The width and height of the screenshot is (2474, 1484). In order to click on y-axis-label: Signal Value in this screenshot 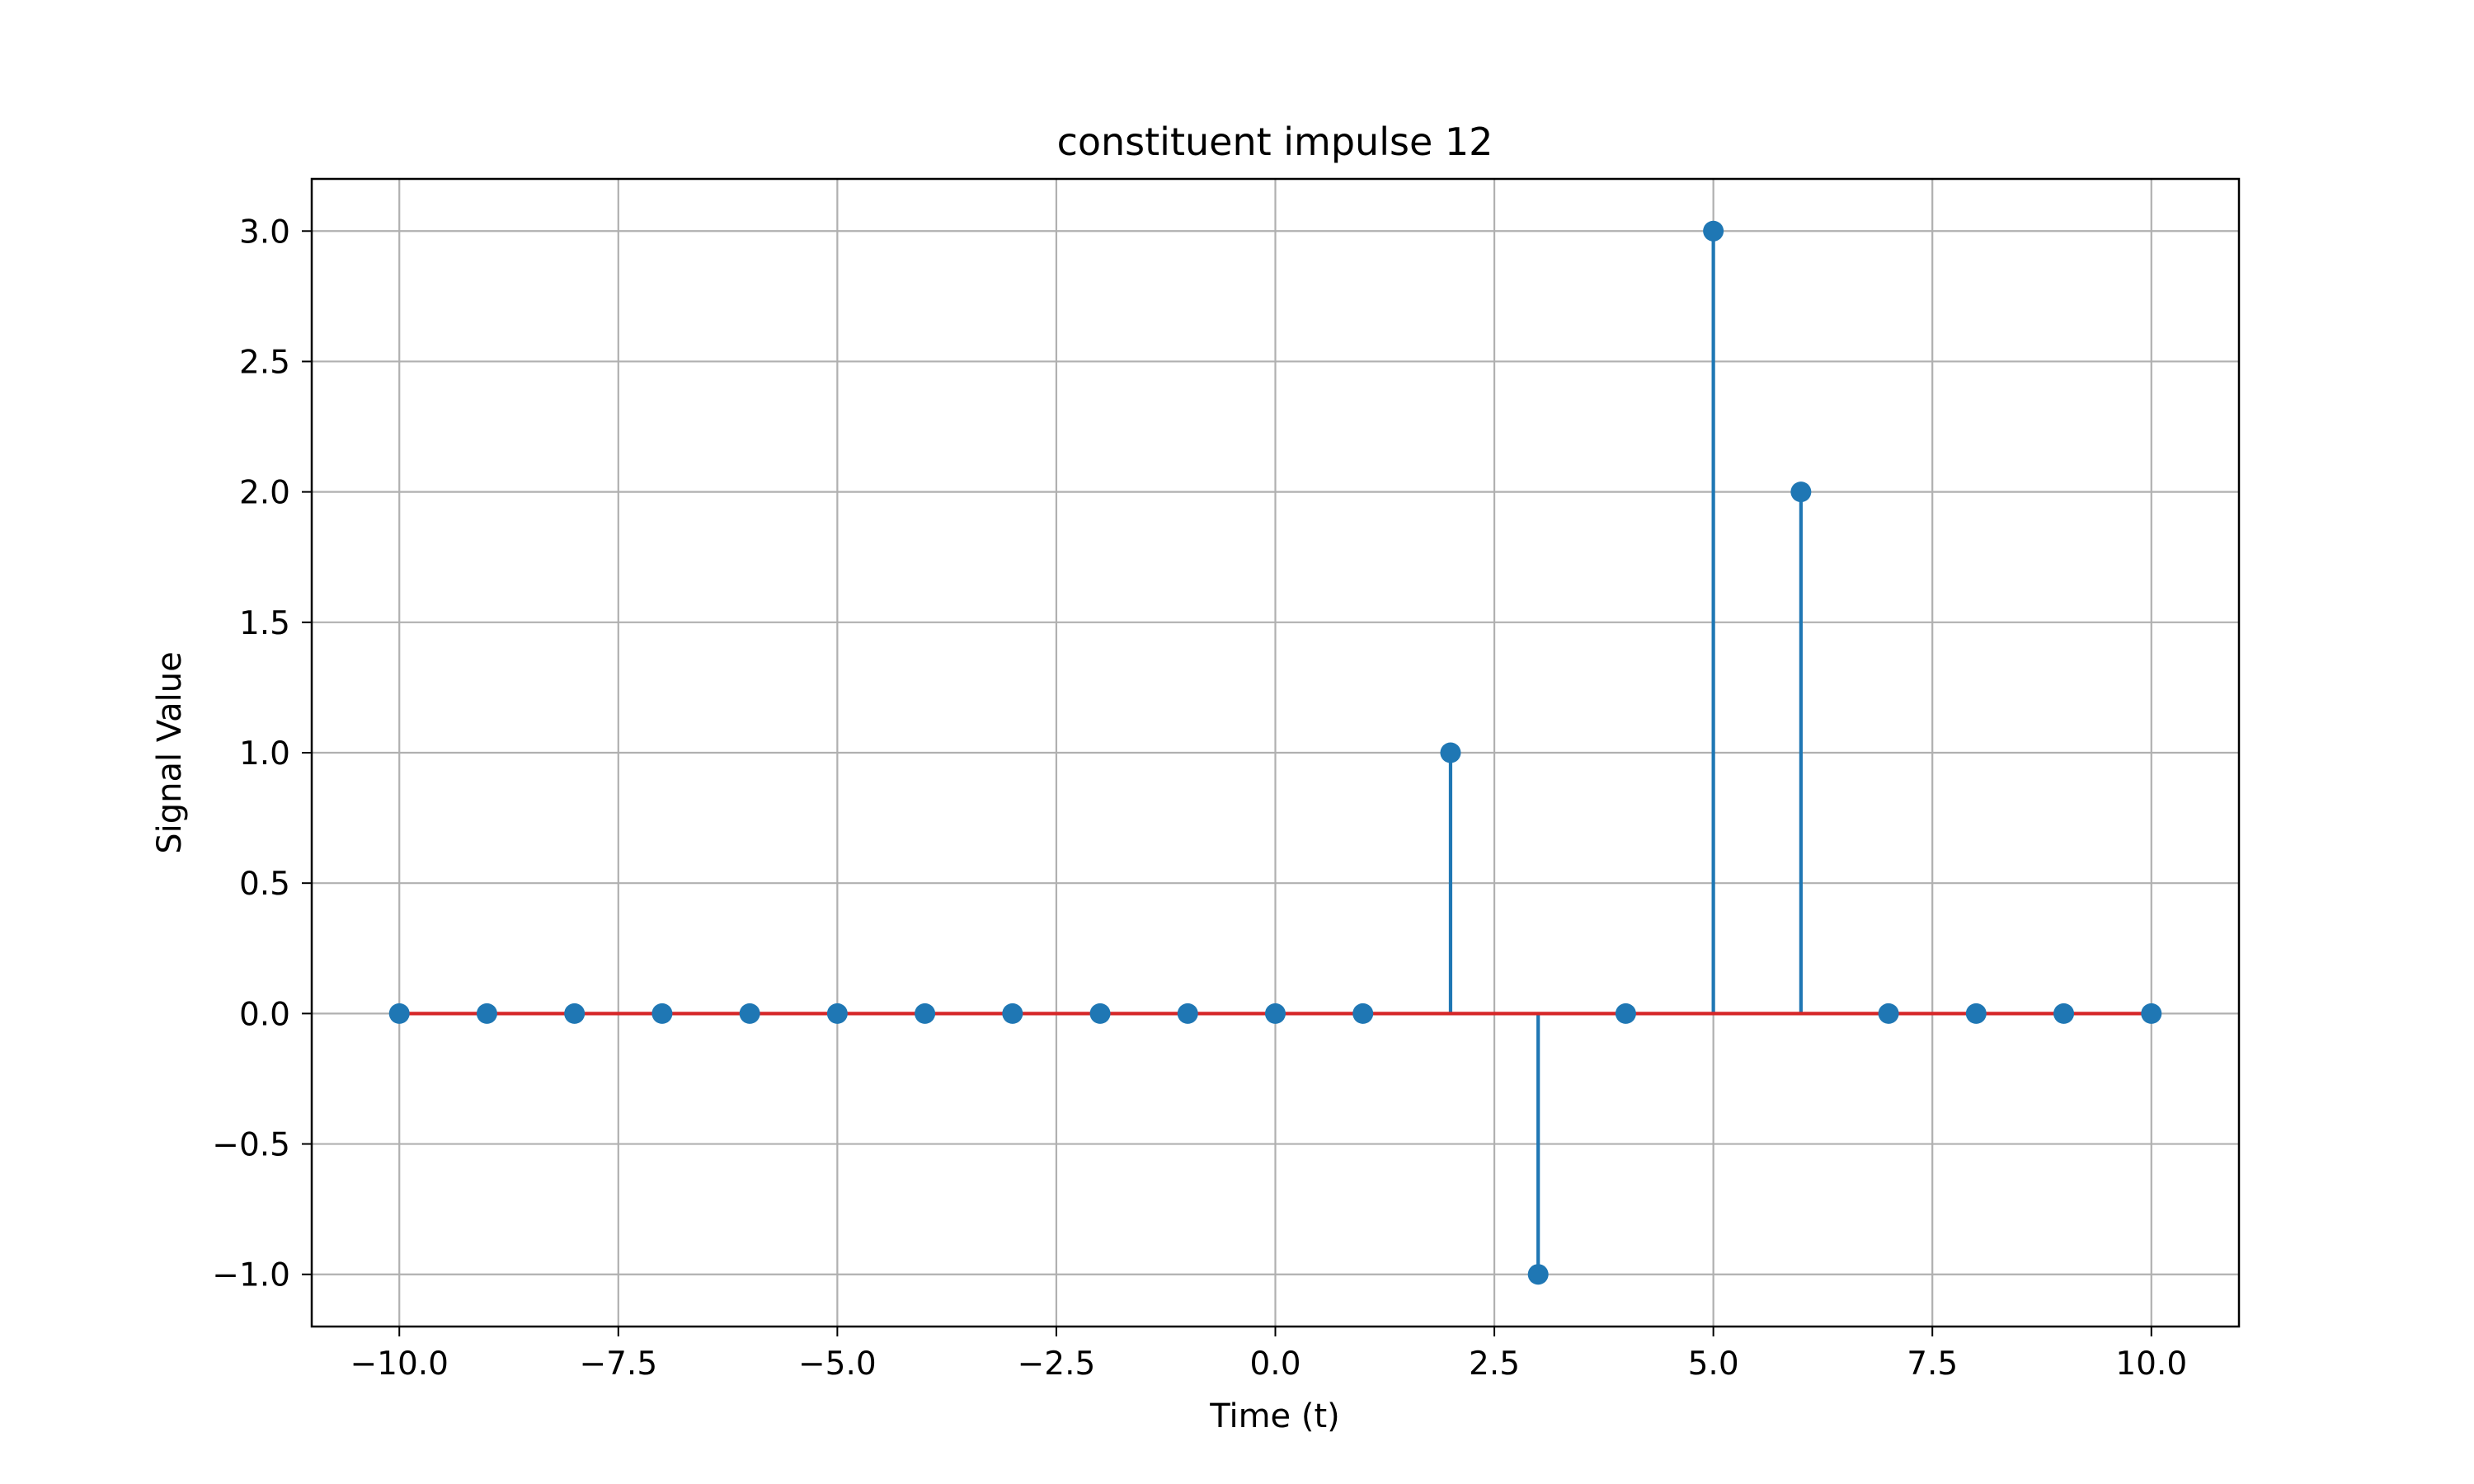, I will do `click(170, 752)`.